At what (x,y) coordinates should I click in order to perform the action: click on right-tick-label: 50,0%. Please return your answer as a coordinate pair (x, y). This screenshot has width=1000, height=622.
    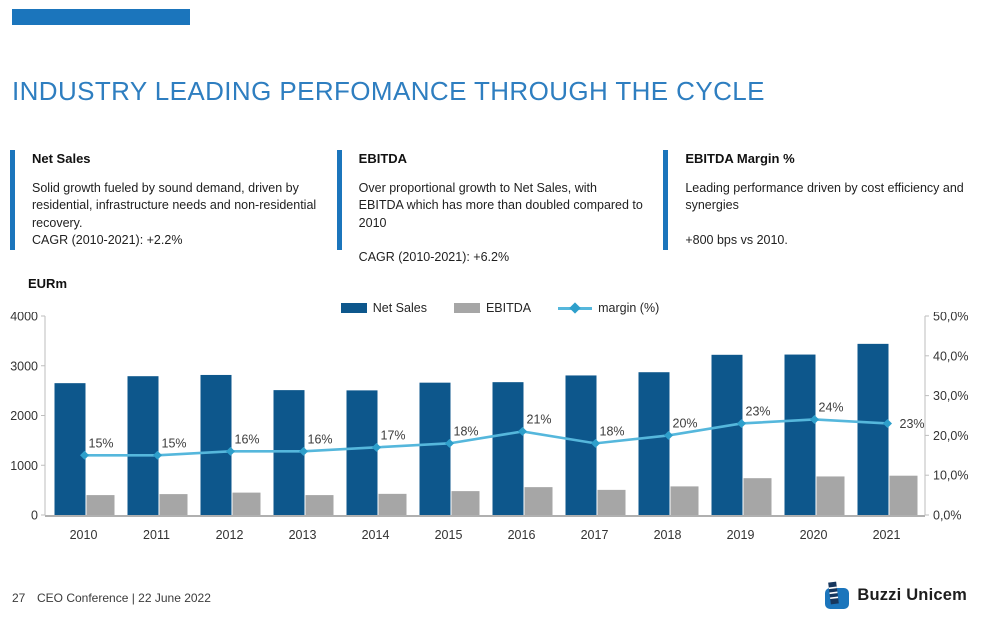
    Looking at the image, I should click on (950, 318).